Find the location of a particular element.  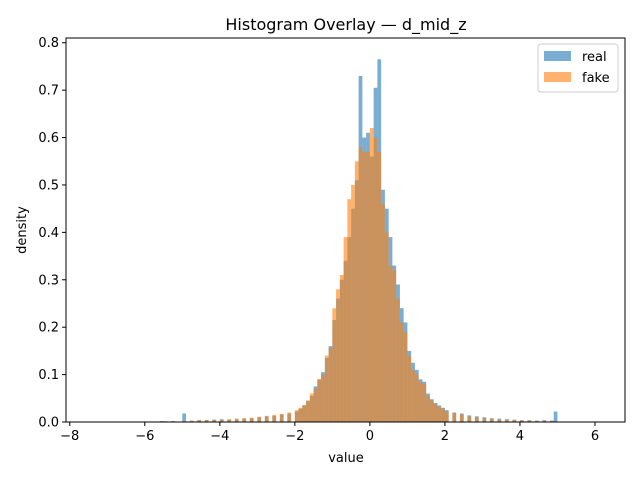

x-axis-ticks: −8 −6 −4 −2 0 2 4 6 is located at coordinates (329, 433).